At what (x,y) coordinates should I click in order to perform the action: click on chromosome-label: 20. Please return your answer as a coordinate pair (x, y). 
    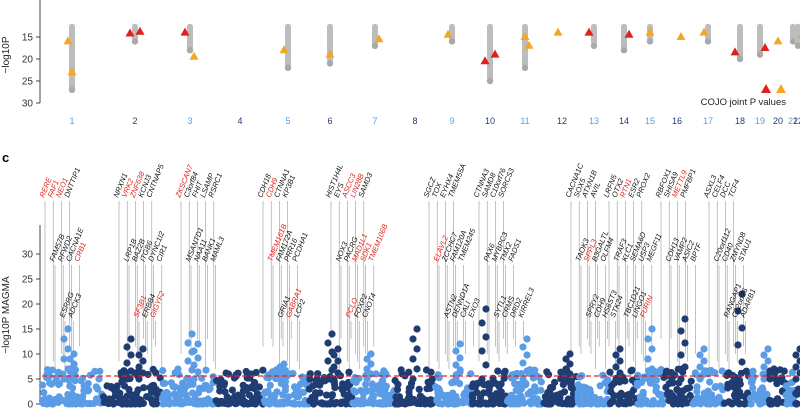
    Looking at the image, I should click on (778, 121).